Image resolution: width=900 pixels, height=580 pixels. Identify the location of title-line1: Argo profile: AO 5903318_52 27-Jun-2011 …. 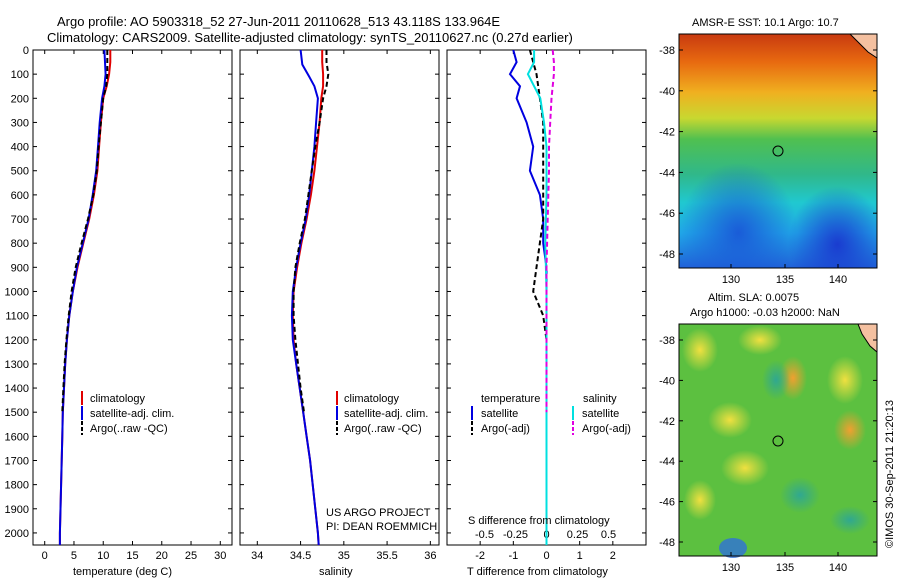
(278, 21).